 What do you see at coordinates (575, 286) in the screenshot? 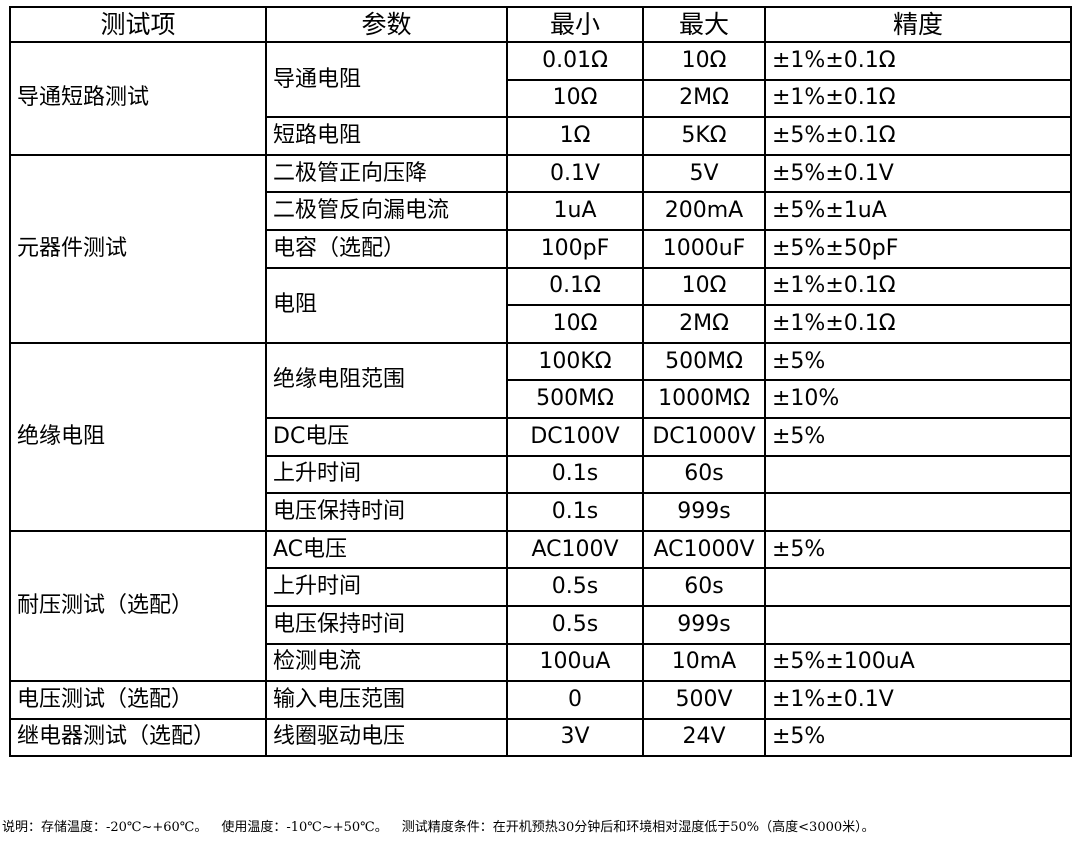
I see `min-cell: 0.1Ω` at bounding box center [575, 286].